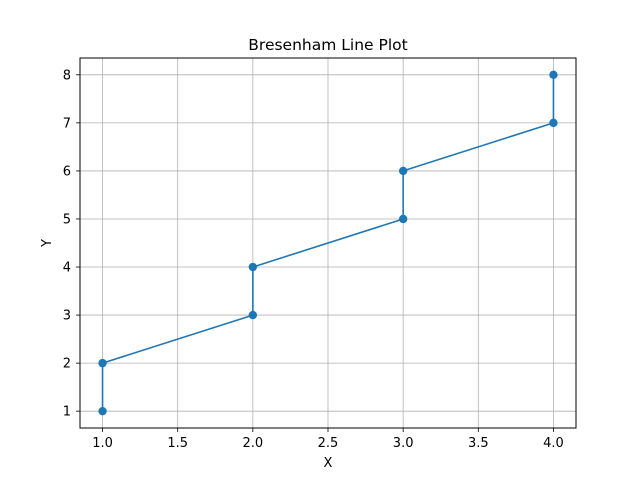 The width and height of the screenshot is (640, 480). I want to click on x-tick-label: 3.0, so click(403, 443).